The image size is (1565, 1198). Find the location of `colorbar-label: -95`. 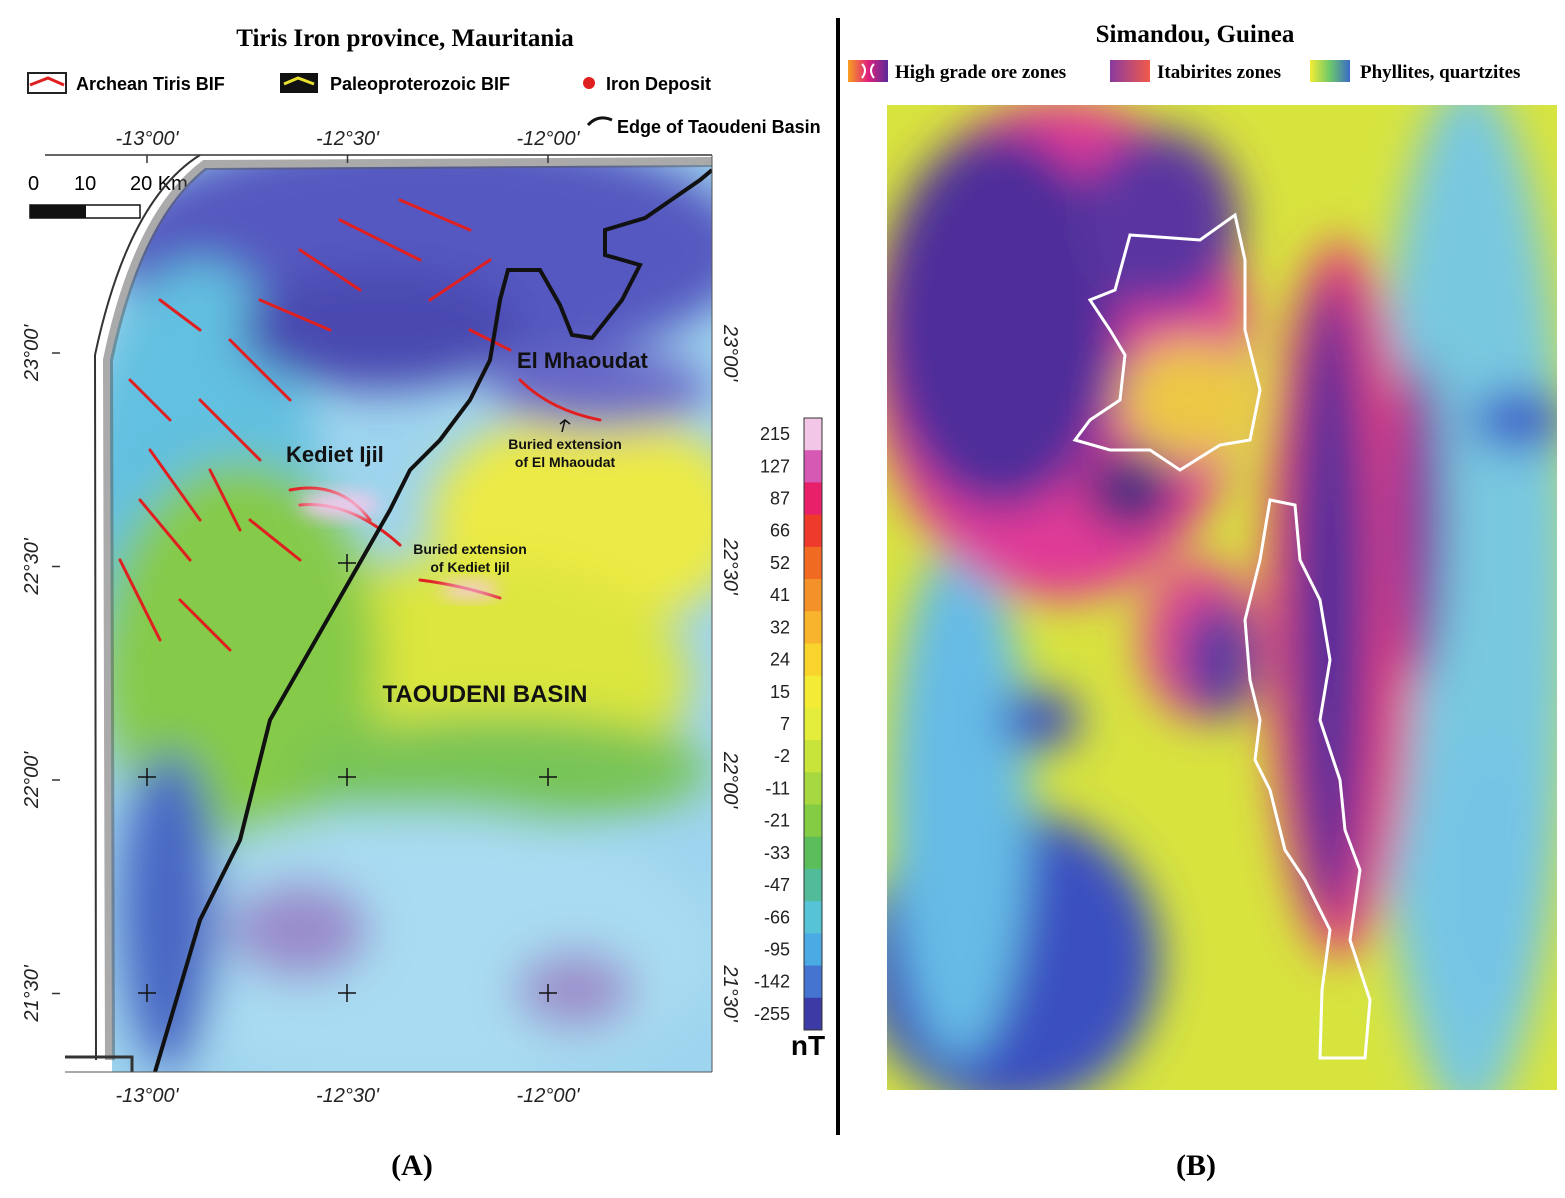

colorbar-label: -95 is located at coordinates (777, 949).